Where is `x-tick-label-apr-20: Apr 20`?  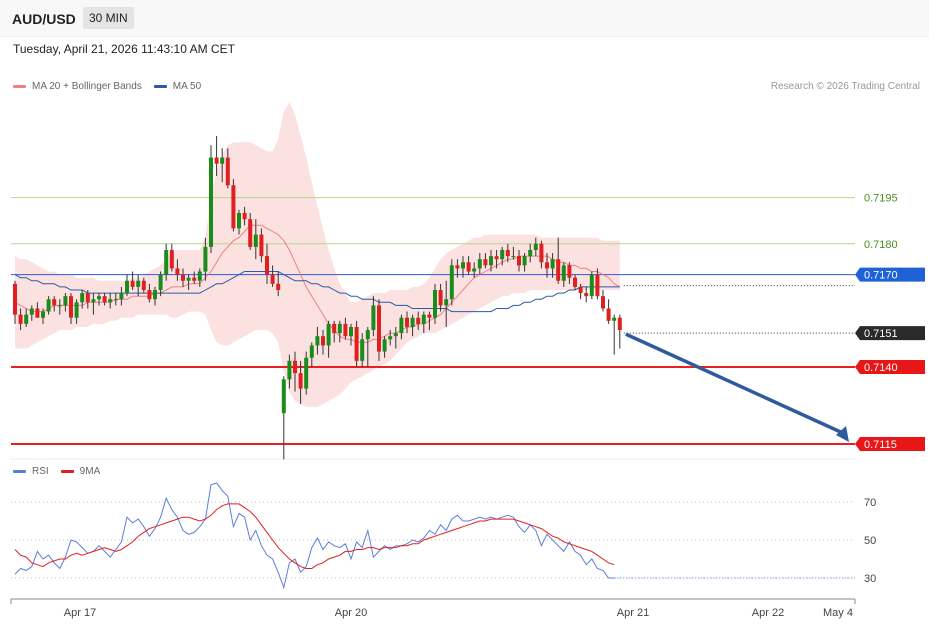 x-tick-label-apr-20: Apr 20 is located at coordinates (351, 613).